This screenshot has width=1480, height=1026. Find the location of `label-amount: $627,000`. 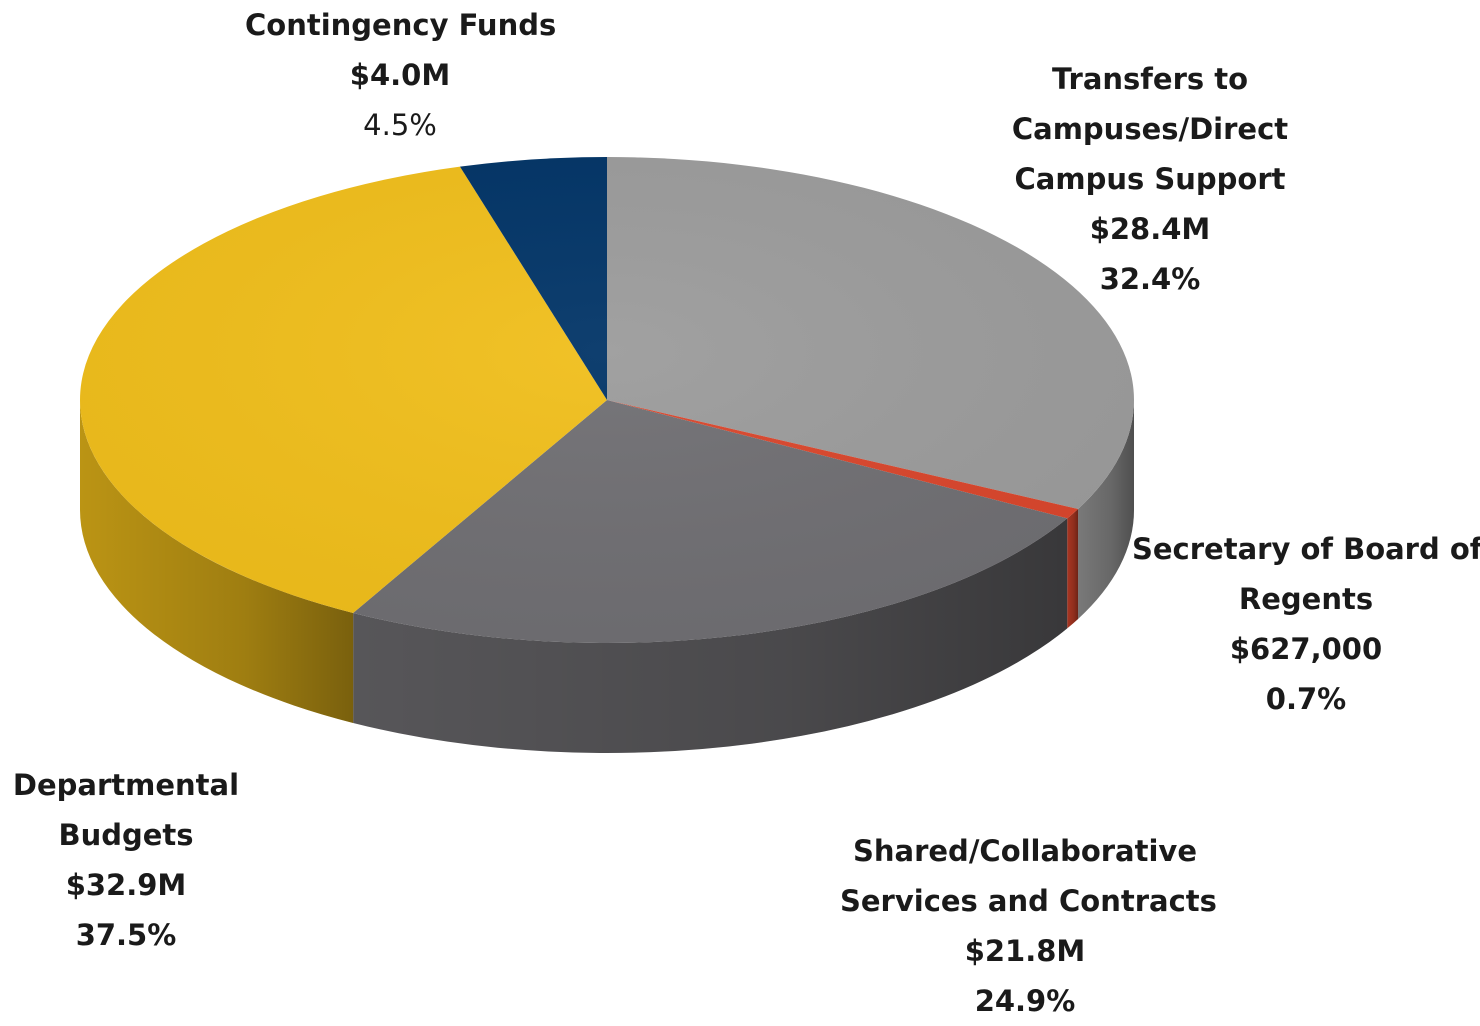

label-amount: $627,000 is located at coordinates (1306, 649).